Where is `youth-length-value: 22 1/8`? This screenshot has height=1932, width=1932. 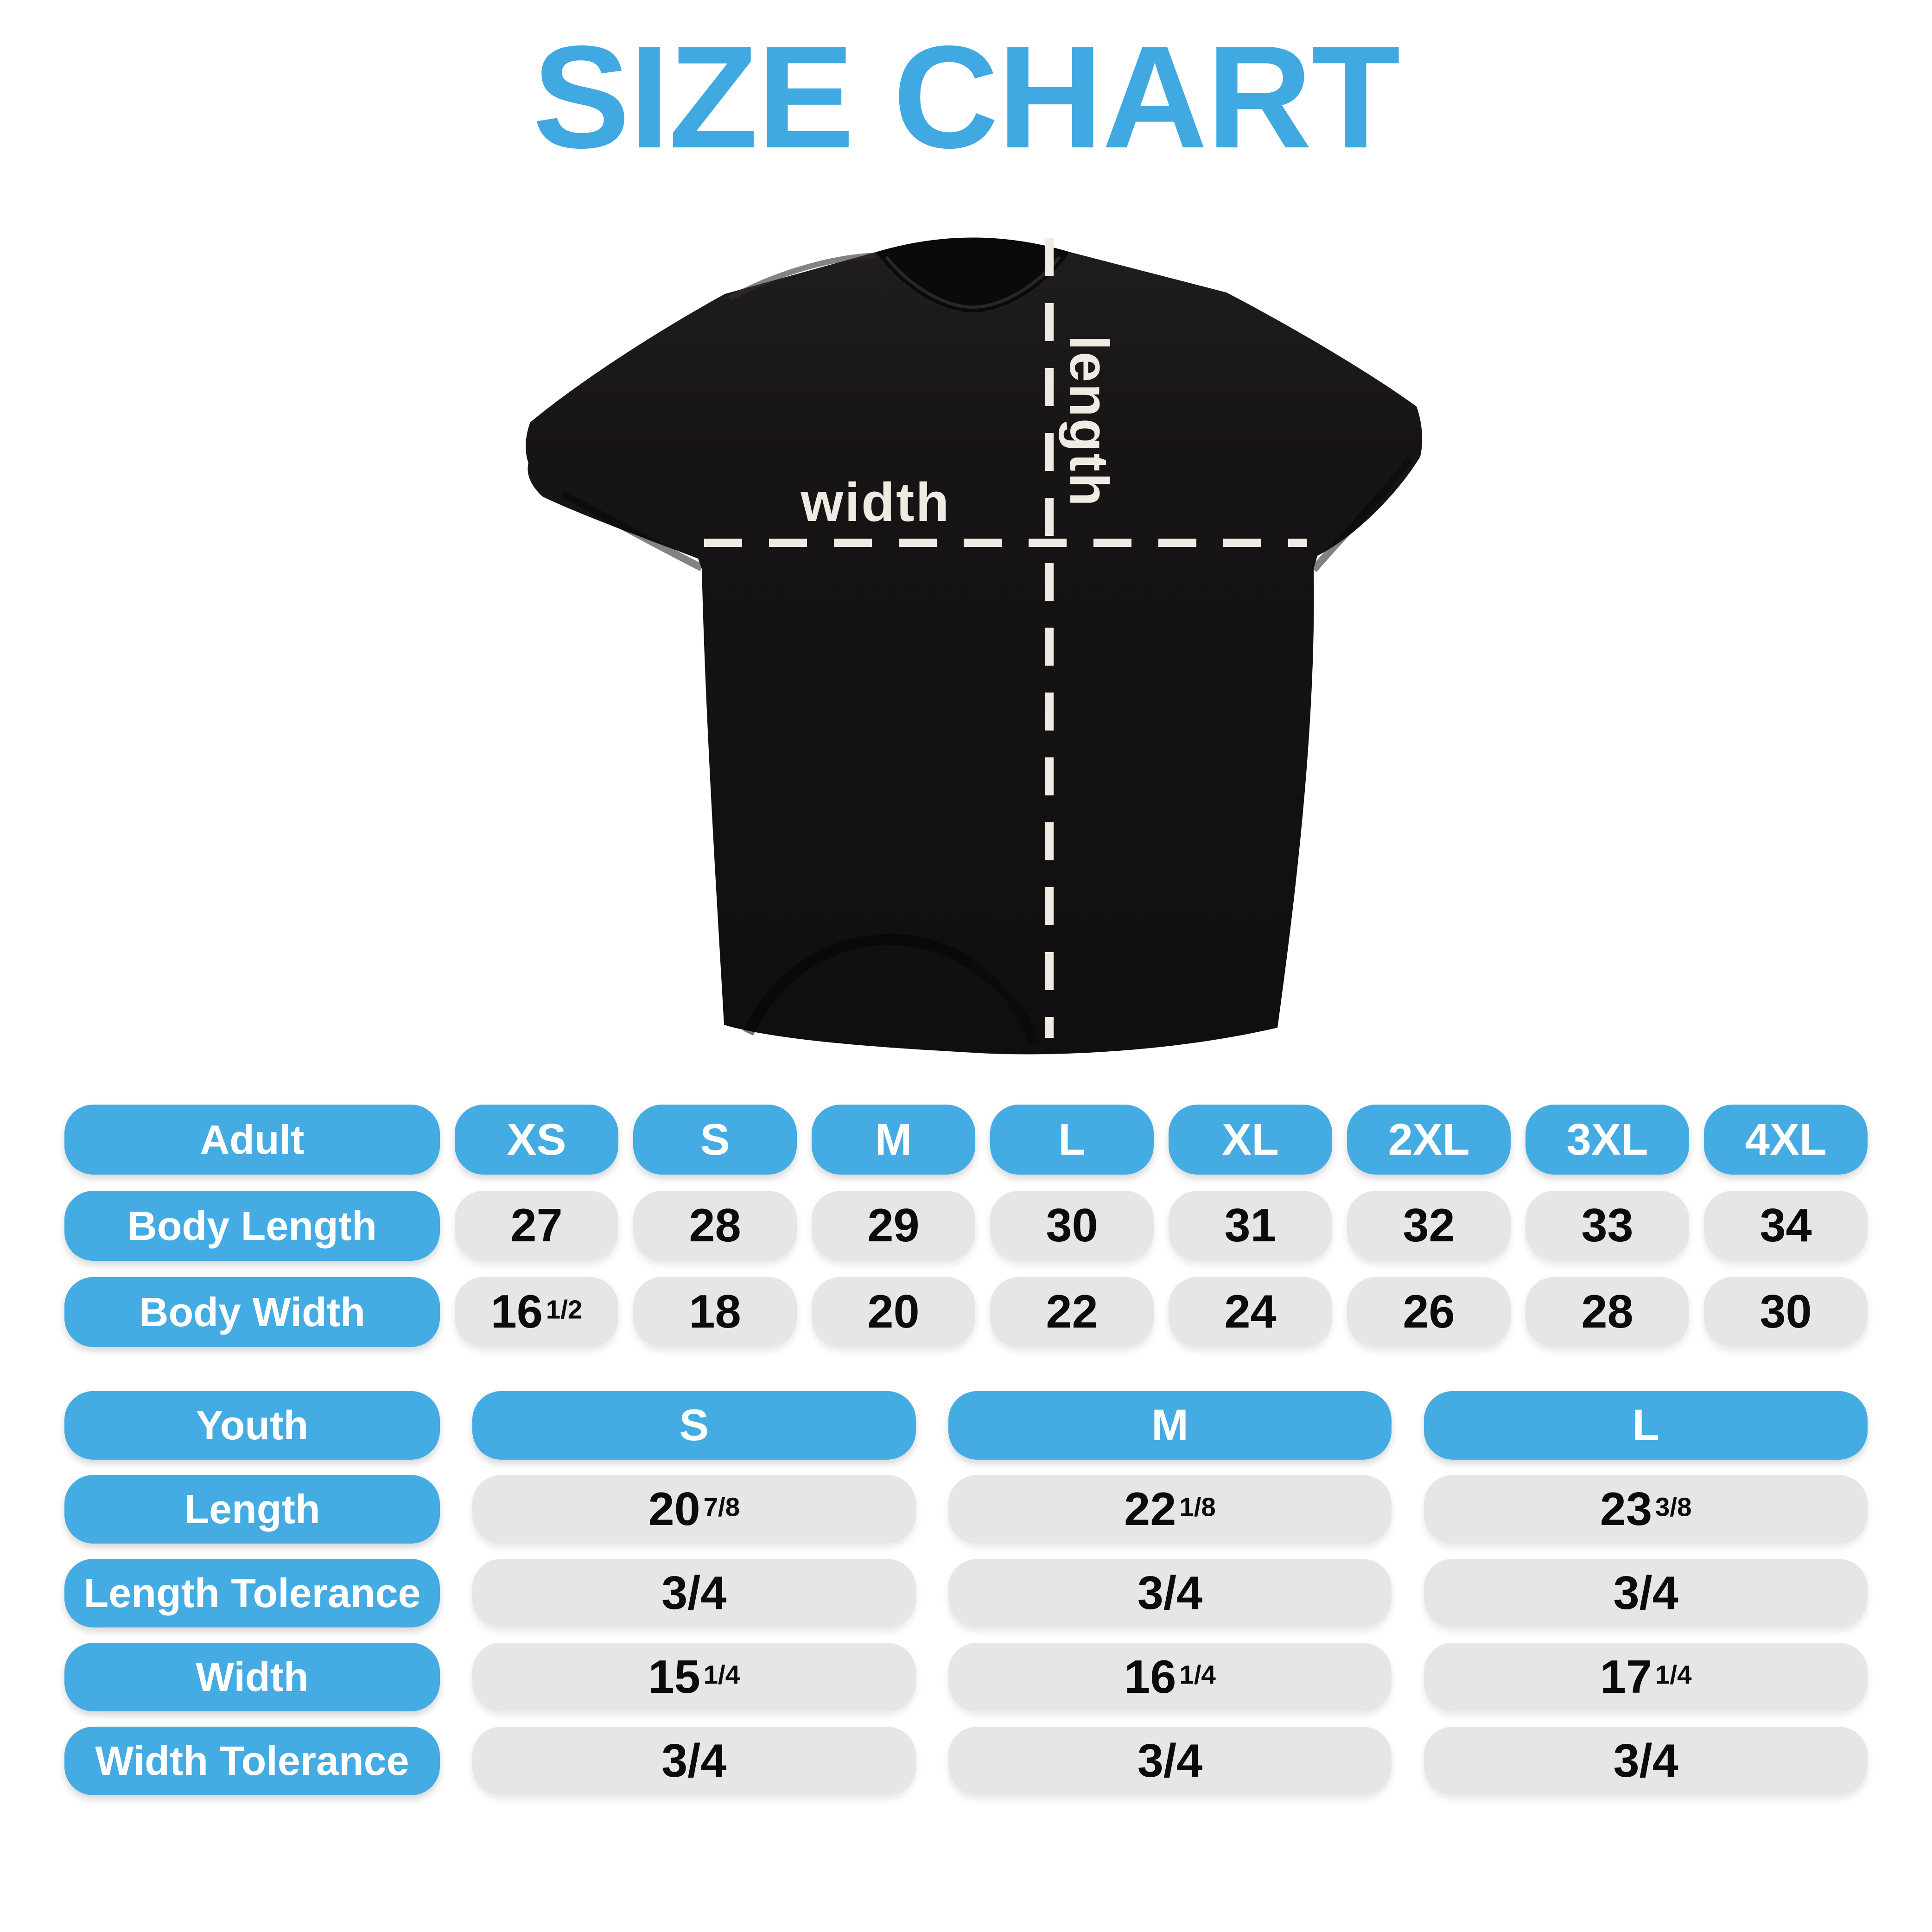 youth-length-value: 22 1/8 is located at coordinates (1170, 1509).